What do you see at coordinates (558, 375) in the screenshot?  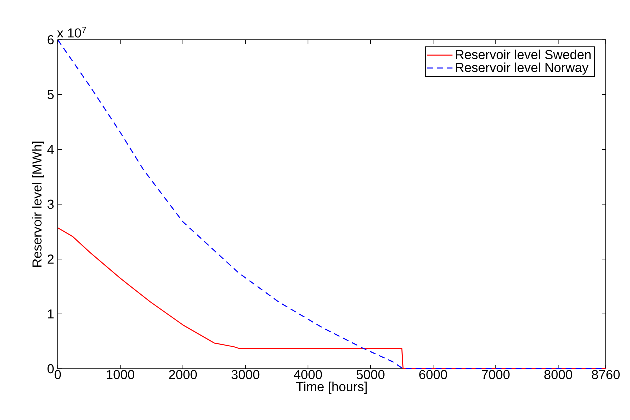 I see `x-tick-label: 8000` at bounding box center [558, 375].